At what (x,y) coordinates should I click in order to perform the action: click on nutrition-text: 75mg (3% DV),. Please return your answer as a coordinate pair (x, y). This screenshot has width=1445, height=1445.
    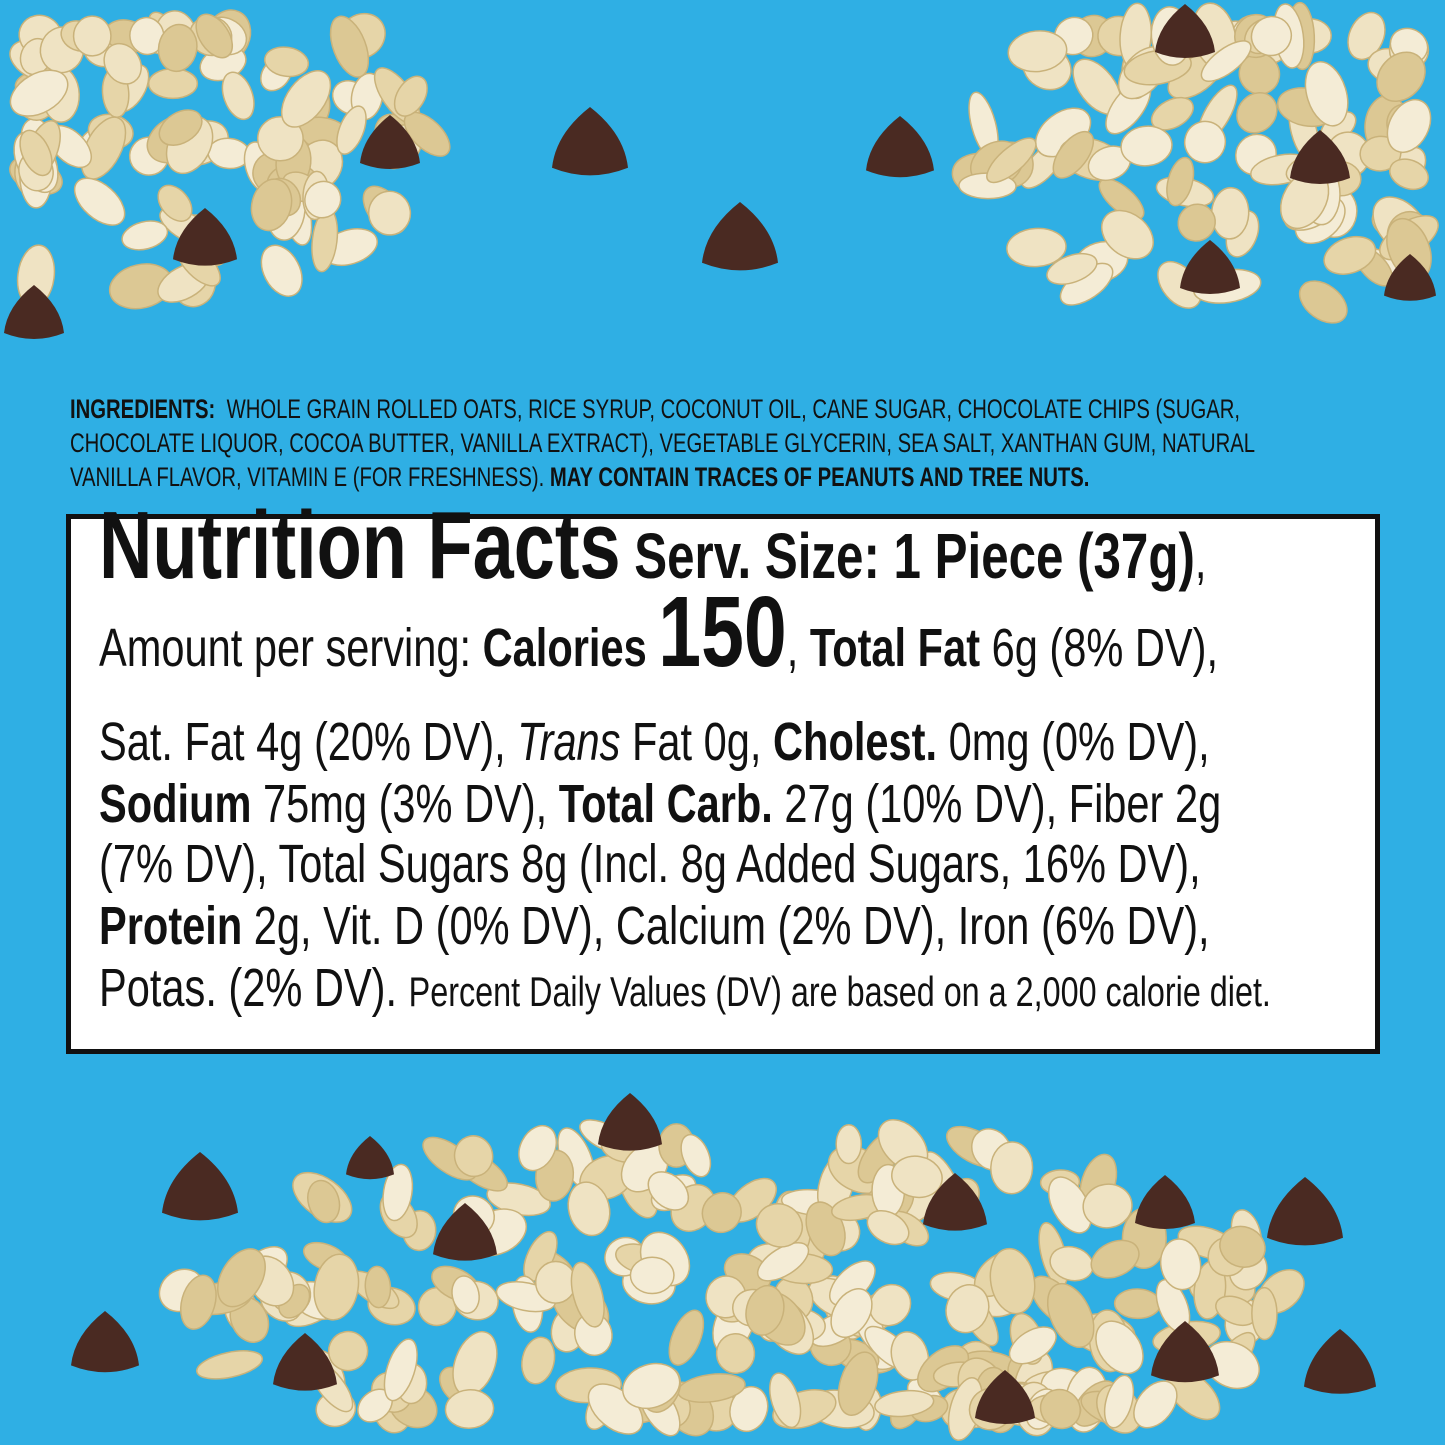
    Looking at the image, I should click on (405, 804).